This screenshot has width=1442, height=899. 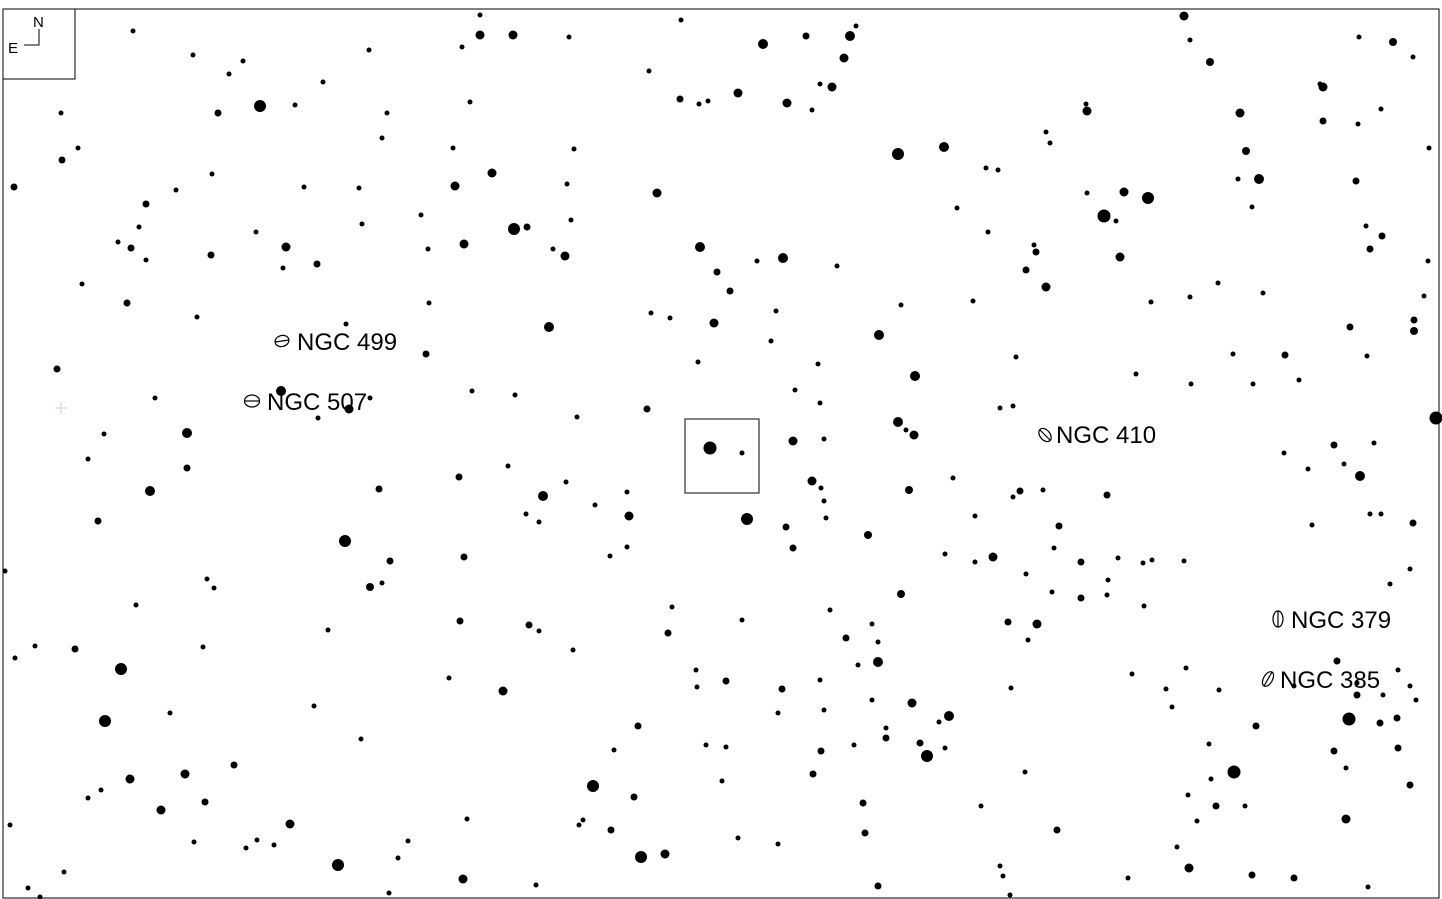 I want to click on object-label: NGC 499, so click(x=347, y=342).